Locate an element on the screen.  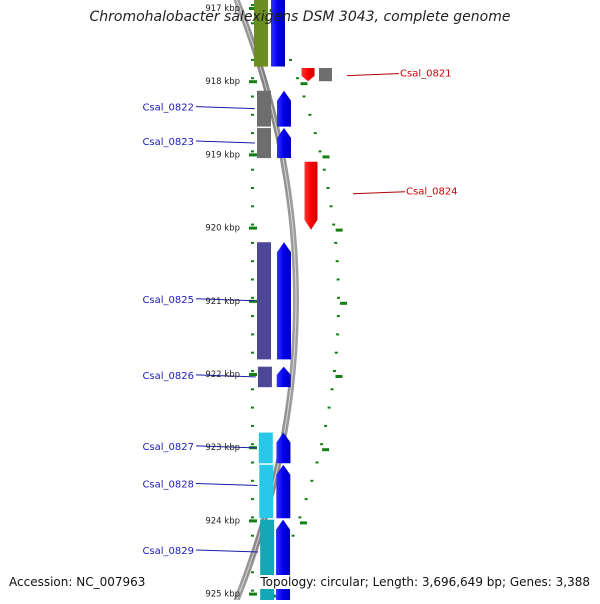
scale-label: 920 kbp is located at coordinates (222, 229).